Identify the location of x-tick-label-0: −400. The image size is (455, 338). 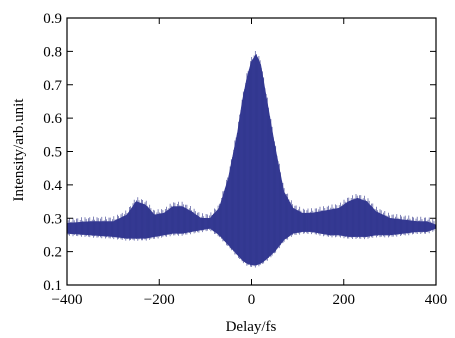
(67, 300).